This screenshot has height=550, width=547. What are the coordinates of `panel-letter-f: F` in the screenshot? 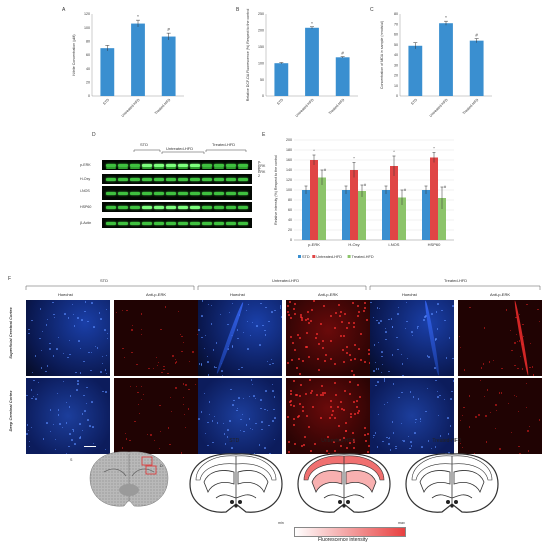 It's located at (10, 279).